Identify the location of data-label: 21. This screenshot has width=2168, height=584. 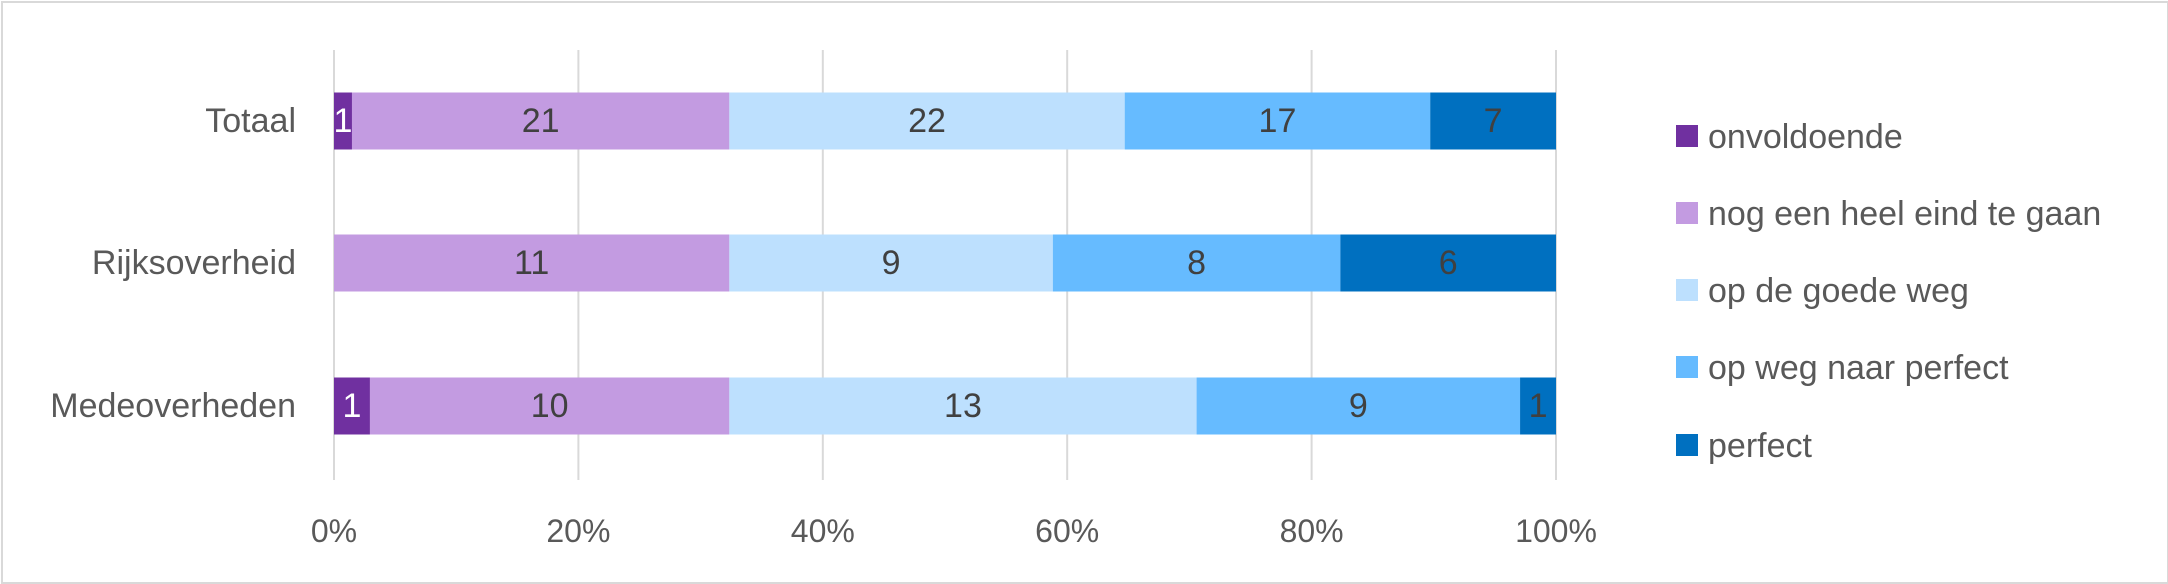
(541, 121).